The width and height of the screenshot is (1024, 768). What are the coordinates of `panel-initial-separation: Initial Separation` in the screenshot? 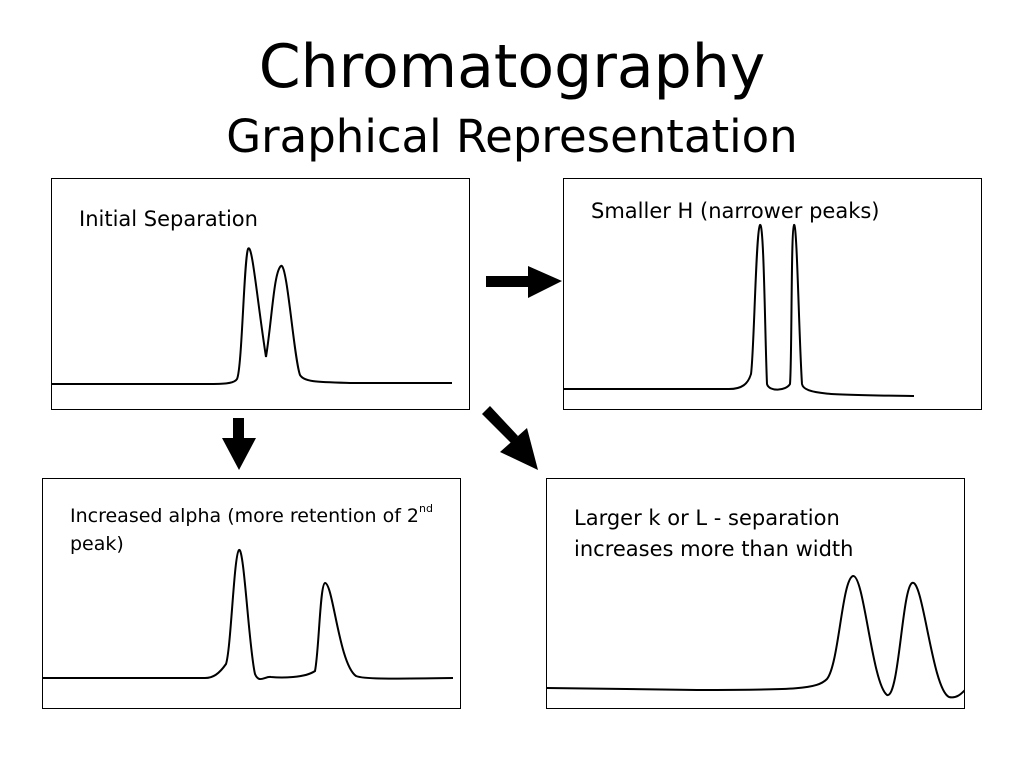 It's located at (260, 294).